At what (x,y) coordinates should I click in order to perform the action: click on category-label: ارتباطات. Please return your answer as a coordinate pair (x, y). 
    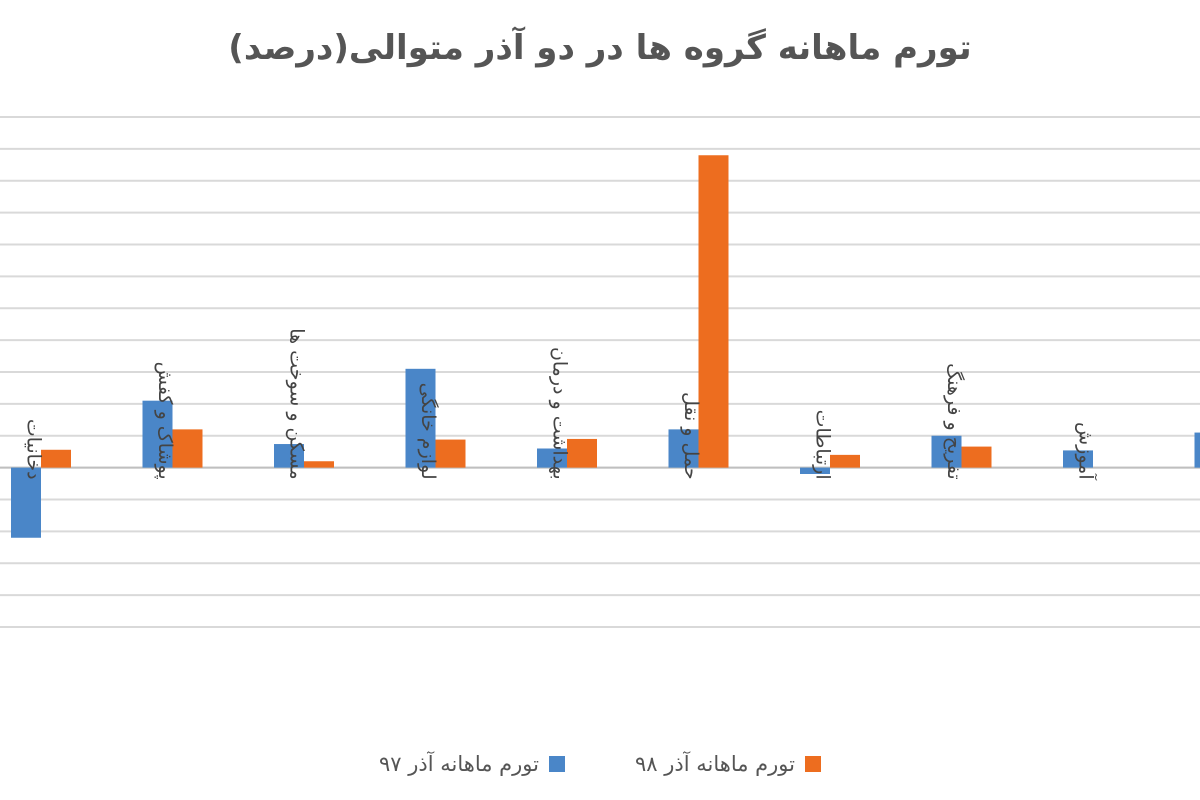
    Looking at the image, I should click on (823, 445).